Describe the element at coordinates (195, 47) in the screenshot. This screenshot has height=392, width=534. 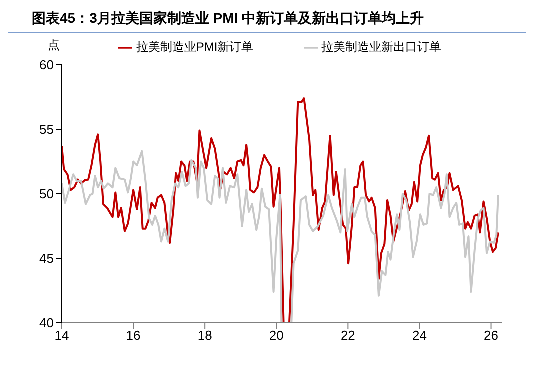
I see `legend-label: 拉美制造业PMI新订单` at that location.